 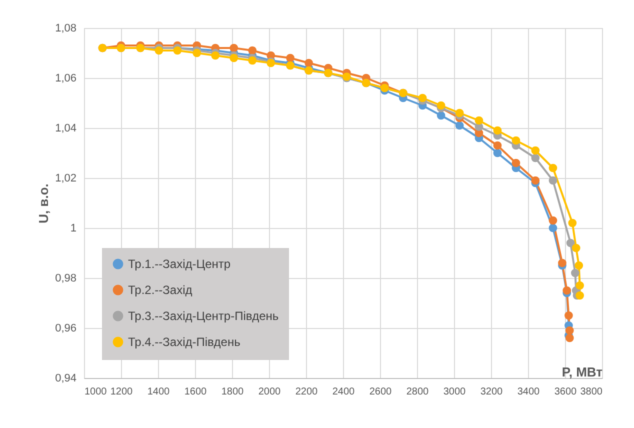 What do you see at coordinates (65, 328) in the screenshot?
I see `y-tick-label: 0,96` at bounding box center [65, 328].